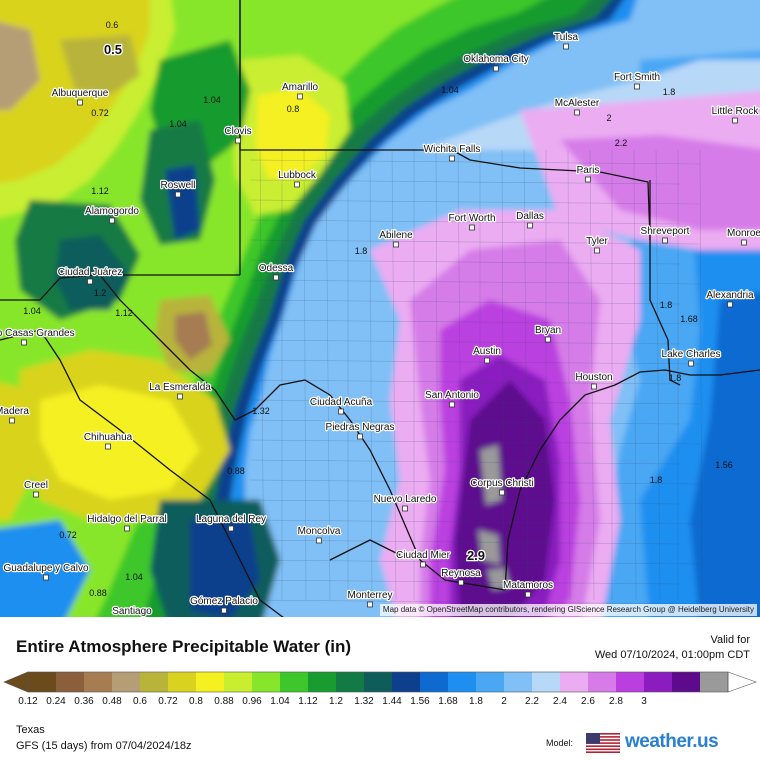 This screenshot has width=760, height=760. What do you see at coordinates (100, 191) in the screenshot?
I see `contour-value-label: 1.12` at bounding box center [100, 191].